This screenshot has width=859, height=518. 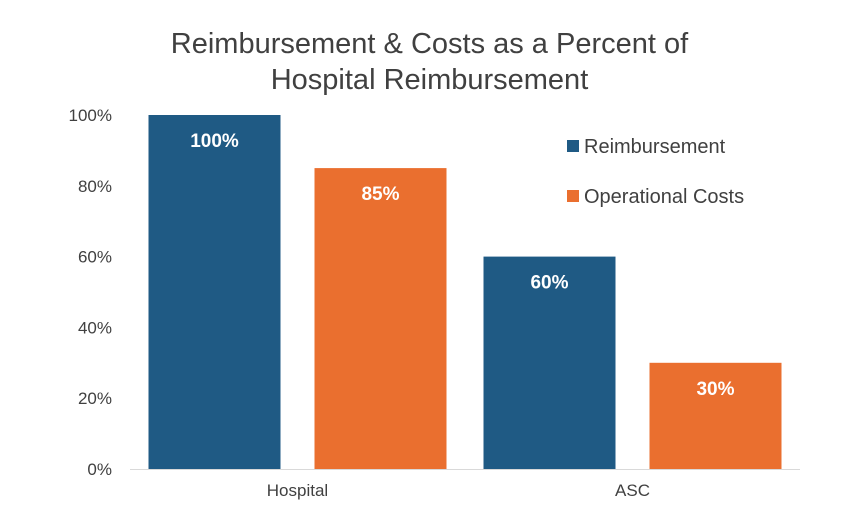 What do you see at coordinates (214, 292) in the screenshot?
I see `bar-hospital-reimbursement` at bounding box center [214, 292].